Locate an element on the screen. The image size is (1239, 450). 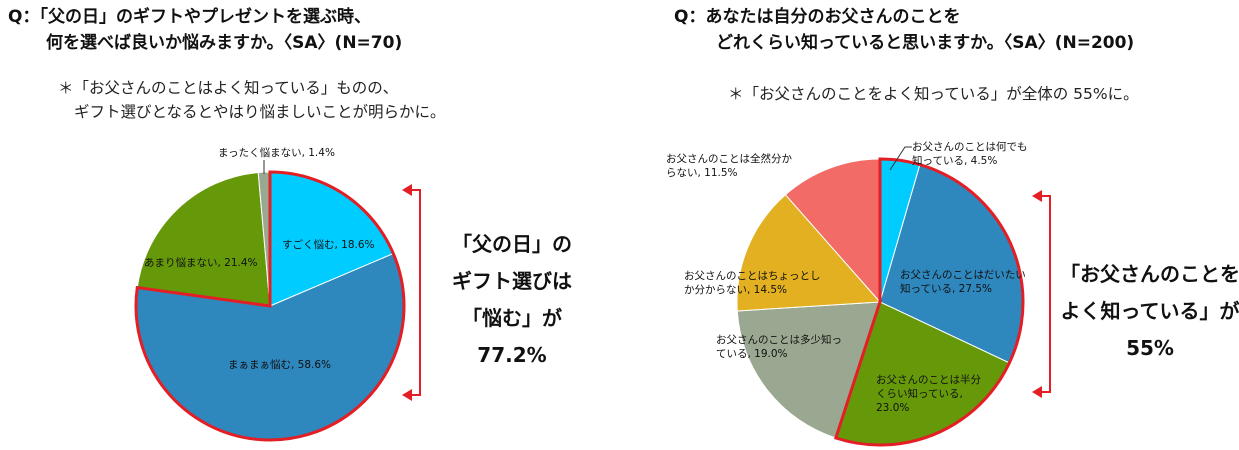
right-callout-line1: 「お父さんのことを is located at coordinates (1149, 274).